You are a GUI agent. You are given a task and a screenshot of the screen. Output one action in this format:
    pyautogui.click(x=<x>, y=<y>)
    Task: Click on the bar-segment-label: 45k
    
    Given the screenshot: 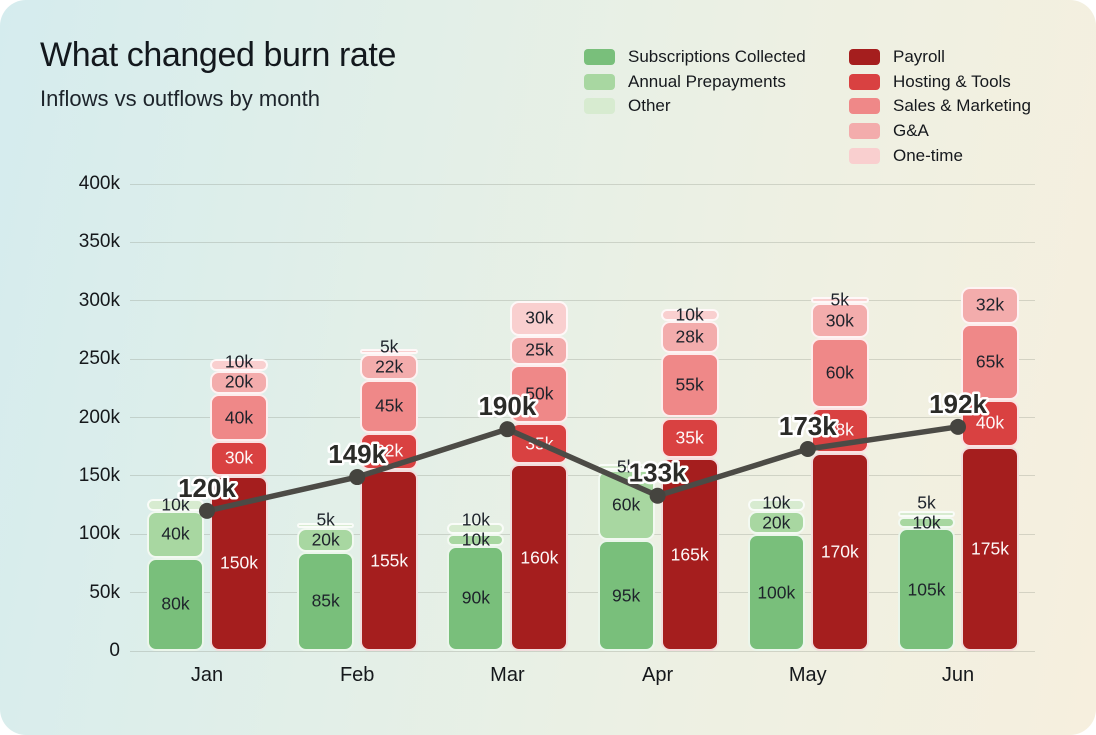 What is the action you would take?
    pyautogui.click(x=389, y=405)
    